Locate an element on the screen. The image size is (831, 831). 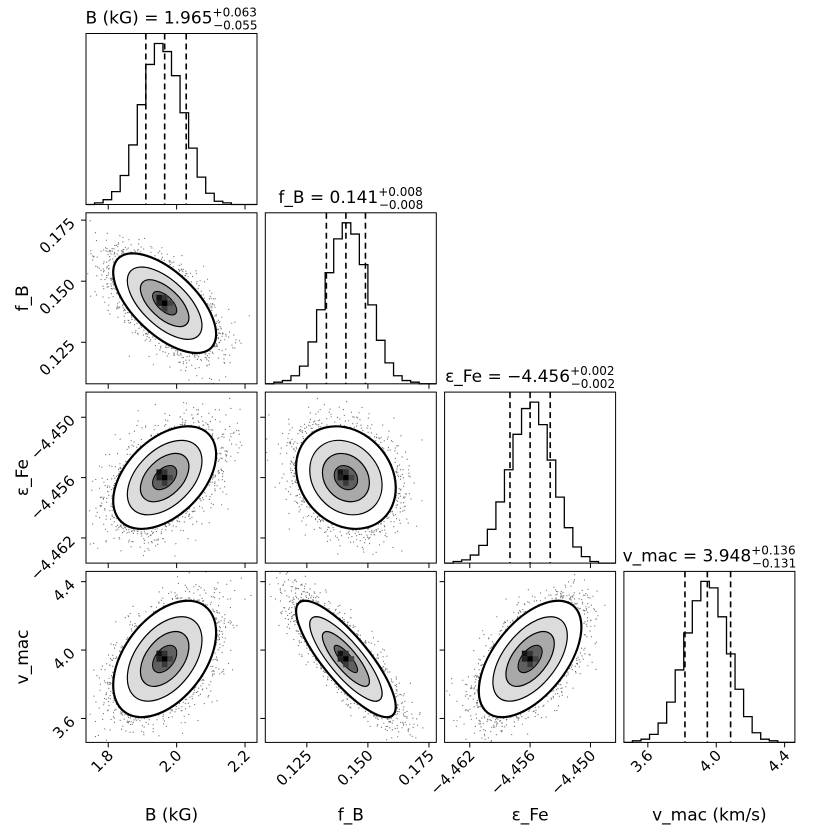
x-tick-label-eFe: −4.456 is located at coordinates (513, 773).